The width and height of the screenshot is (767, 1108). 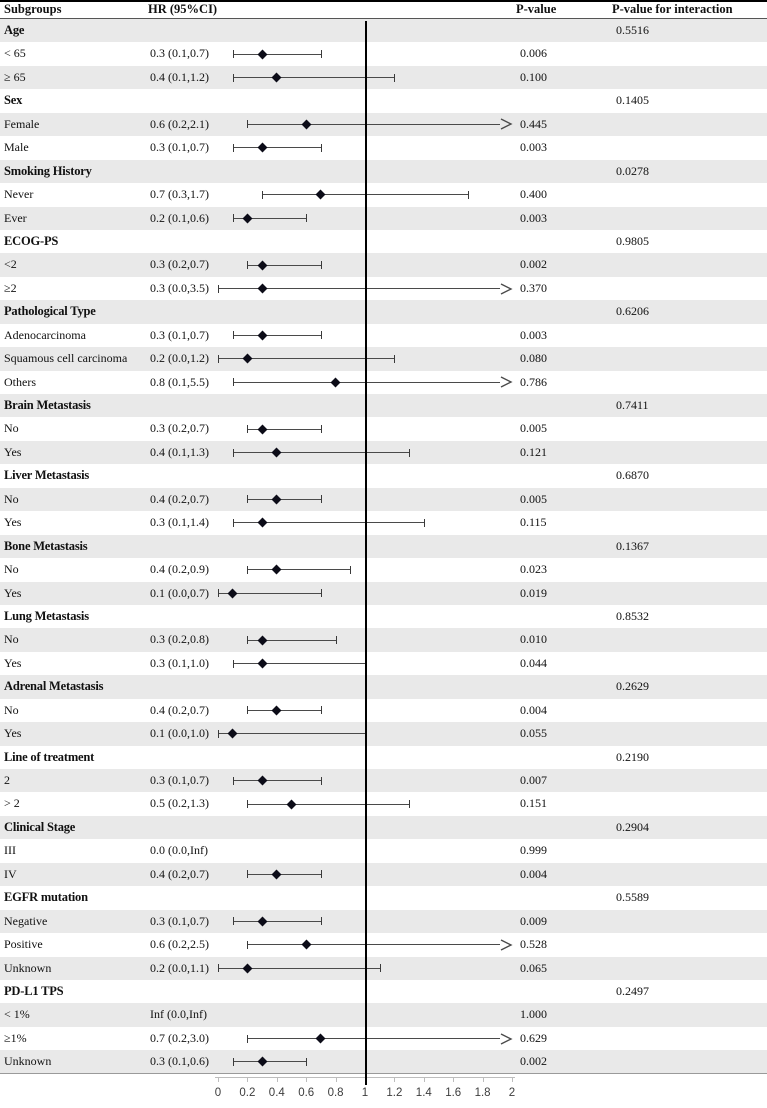 What do you see at coordinates (533, 967) in the screenshot?
I see `pvalue: 0.065` at bounding box center [533, 967].